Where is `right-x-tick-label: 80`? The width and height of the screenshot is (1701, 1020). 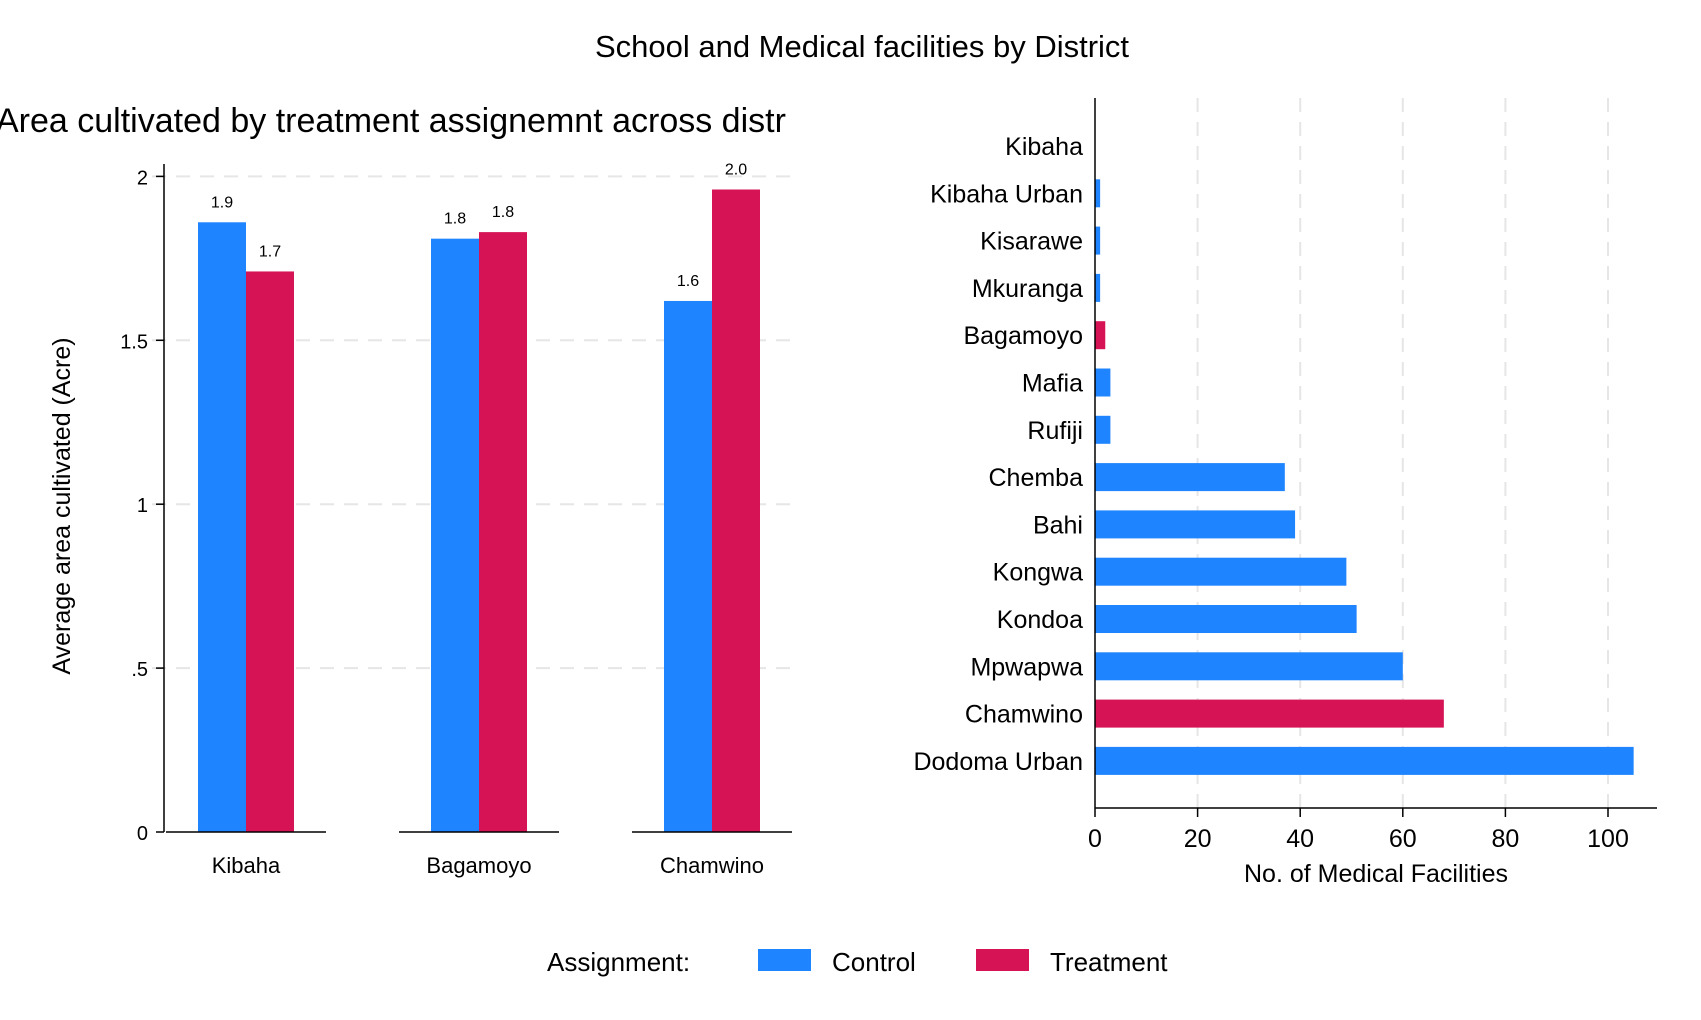 right-x-tick-label: 80 is located at coordinates (1505, 839).